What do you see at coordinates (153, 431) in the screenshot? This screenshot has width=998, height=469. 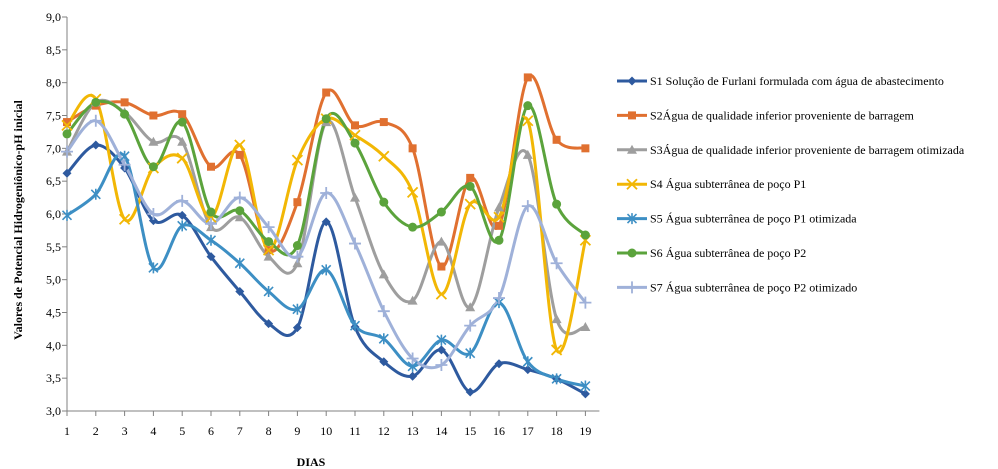 I see `x-tick-label: 4` at bounding box center [153, 431].